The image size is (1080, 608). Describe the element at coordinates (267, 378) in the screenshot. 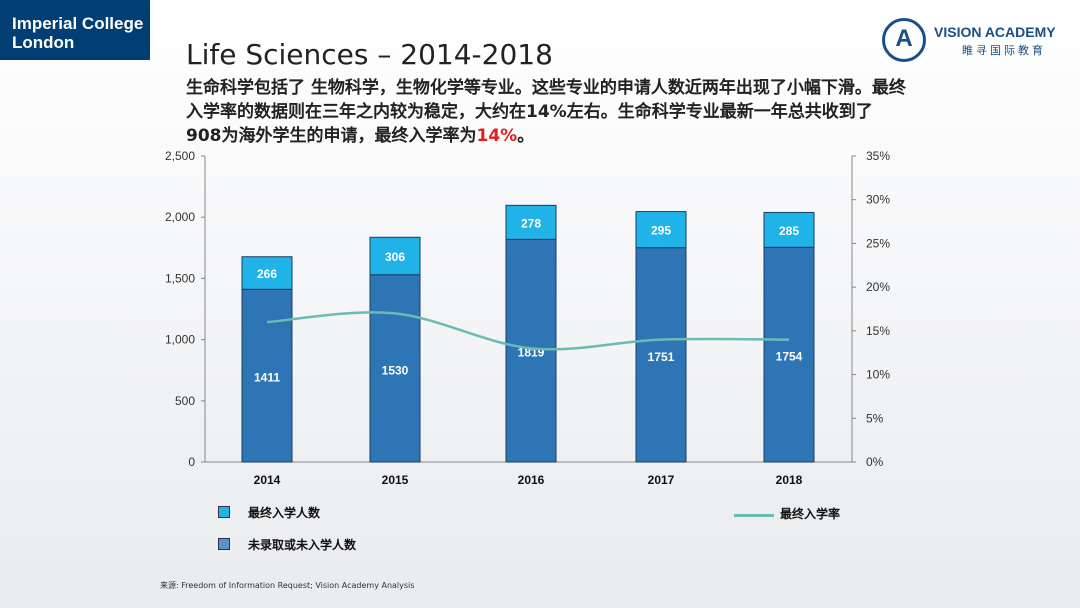

I see `data-label-not-admitted: 1411` at that location.